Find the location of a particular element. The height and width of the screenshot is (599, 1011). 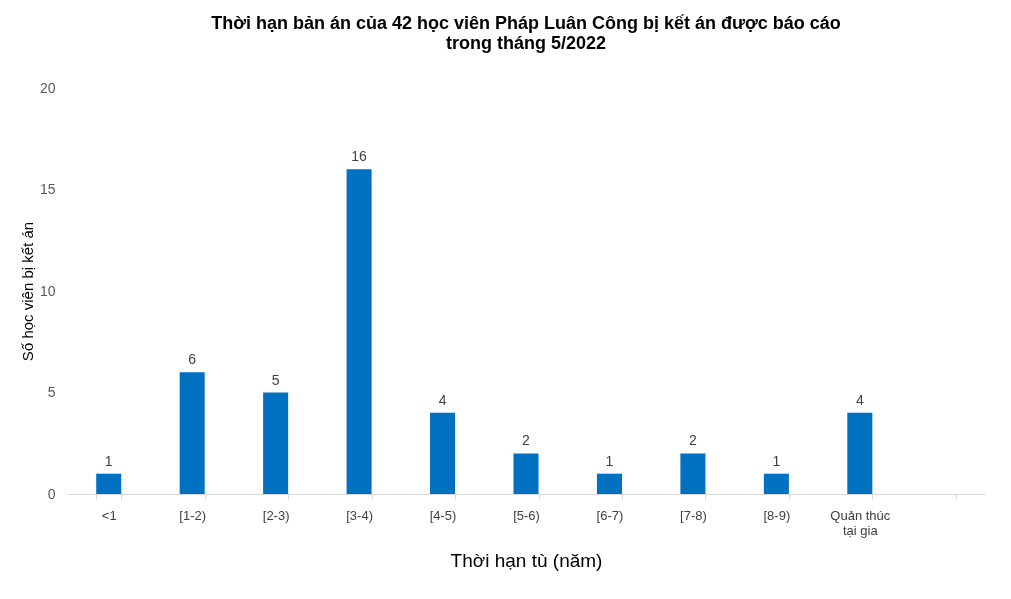

data-label: 16 is located at coordinates (359, 156).